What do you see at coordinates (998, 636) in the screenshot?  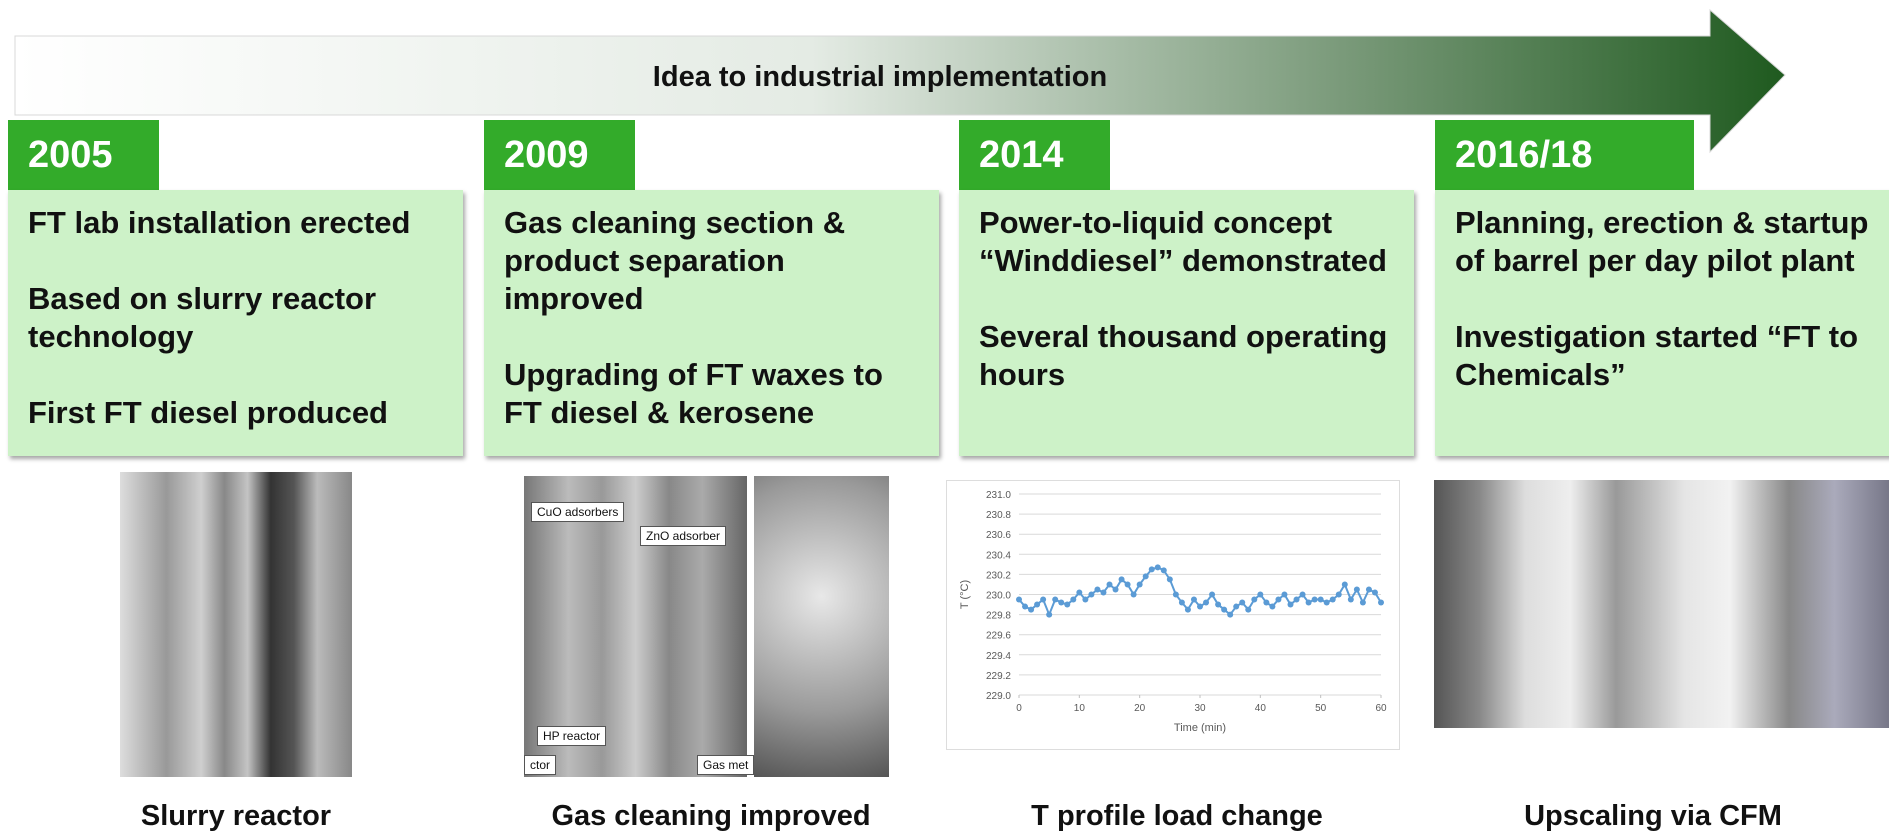 I see `y-tick-label: 229.6` at bounding box center [998, 636].